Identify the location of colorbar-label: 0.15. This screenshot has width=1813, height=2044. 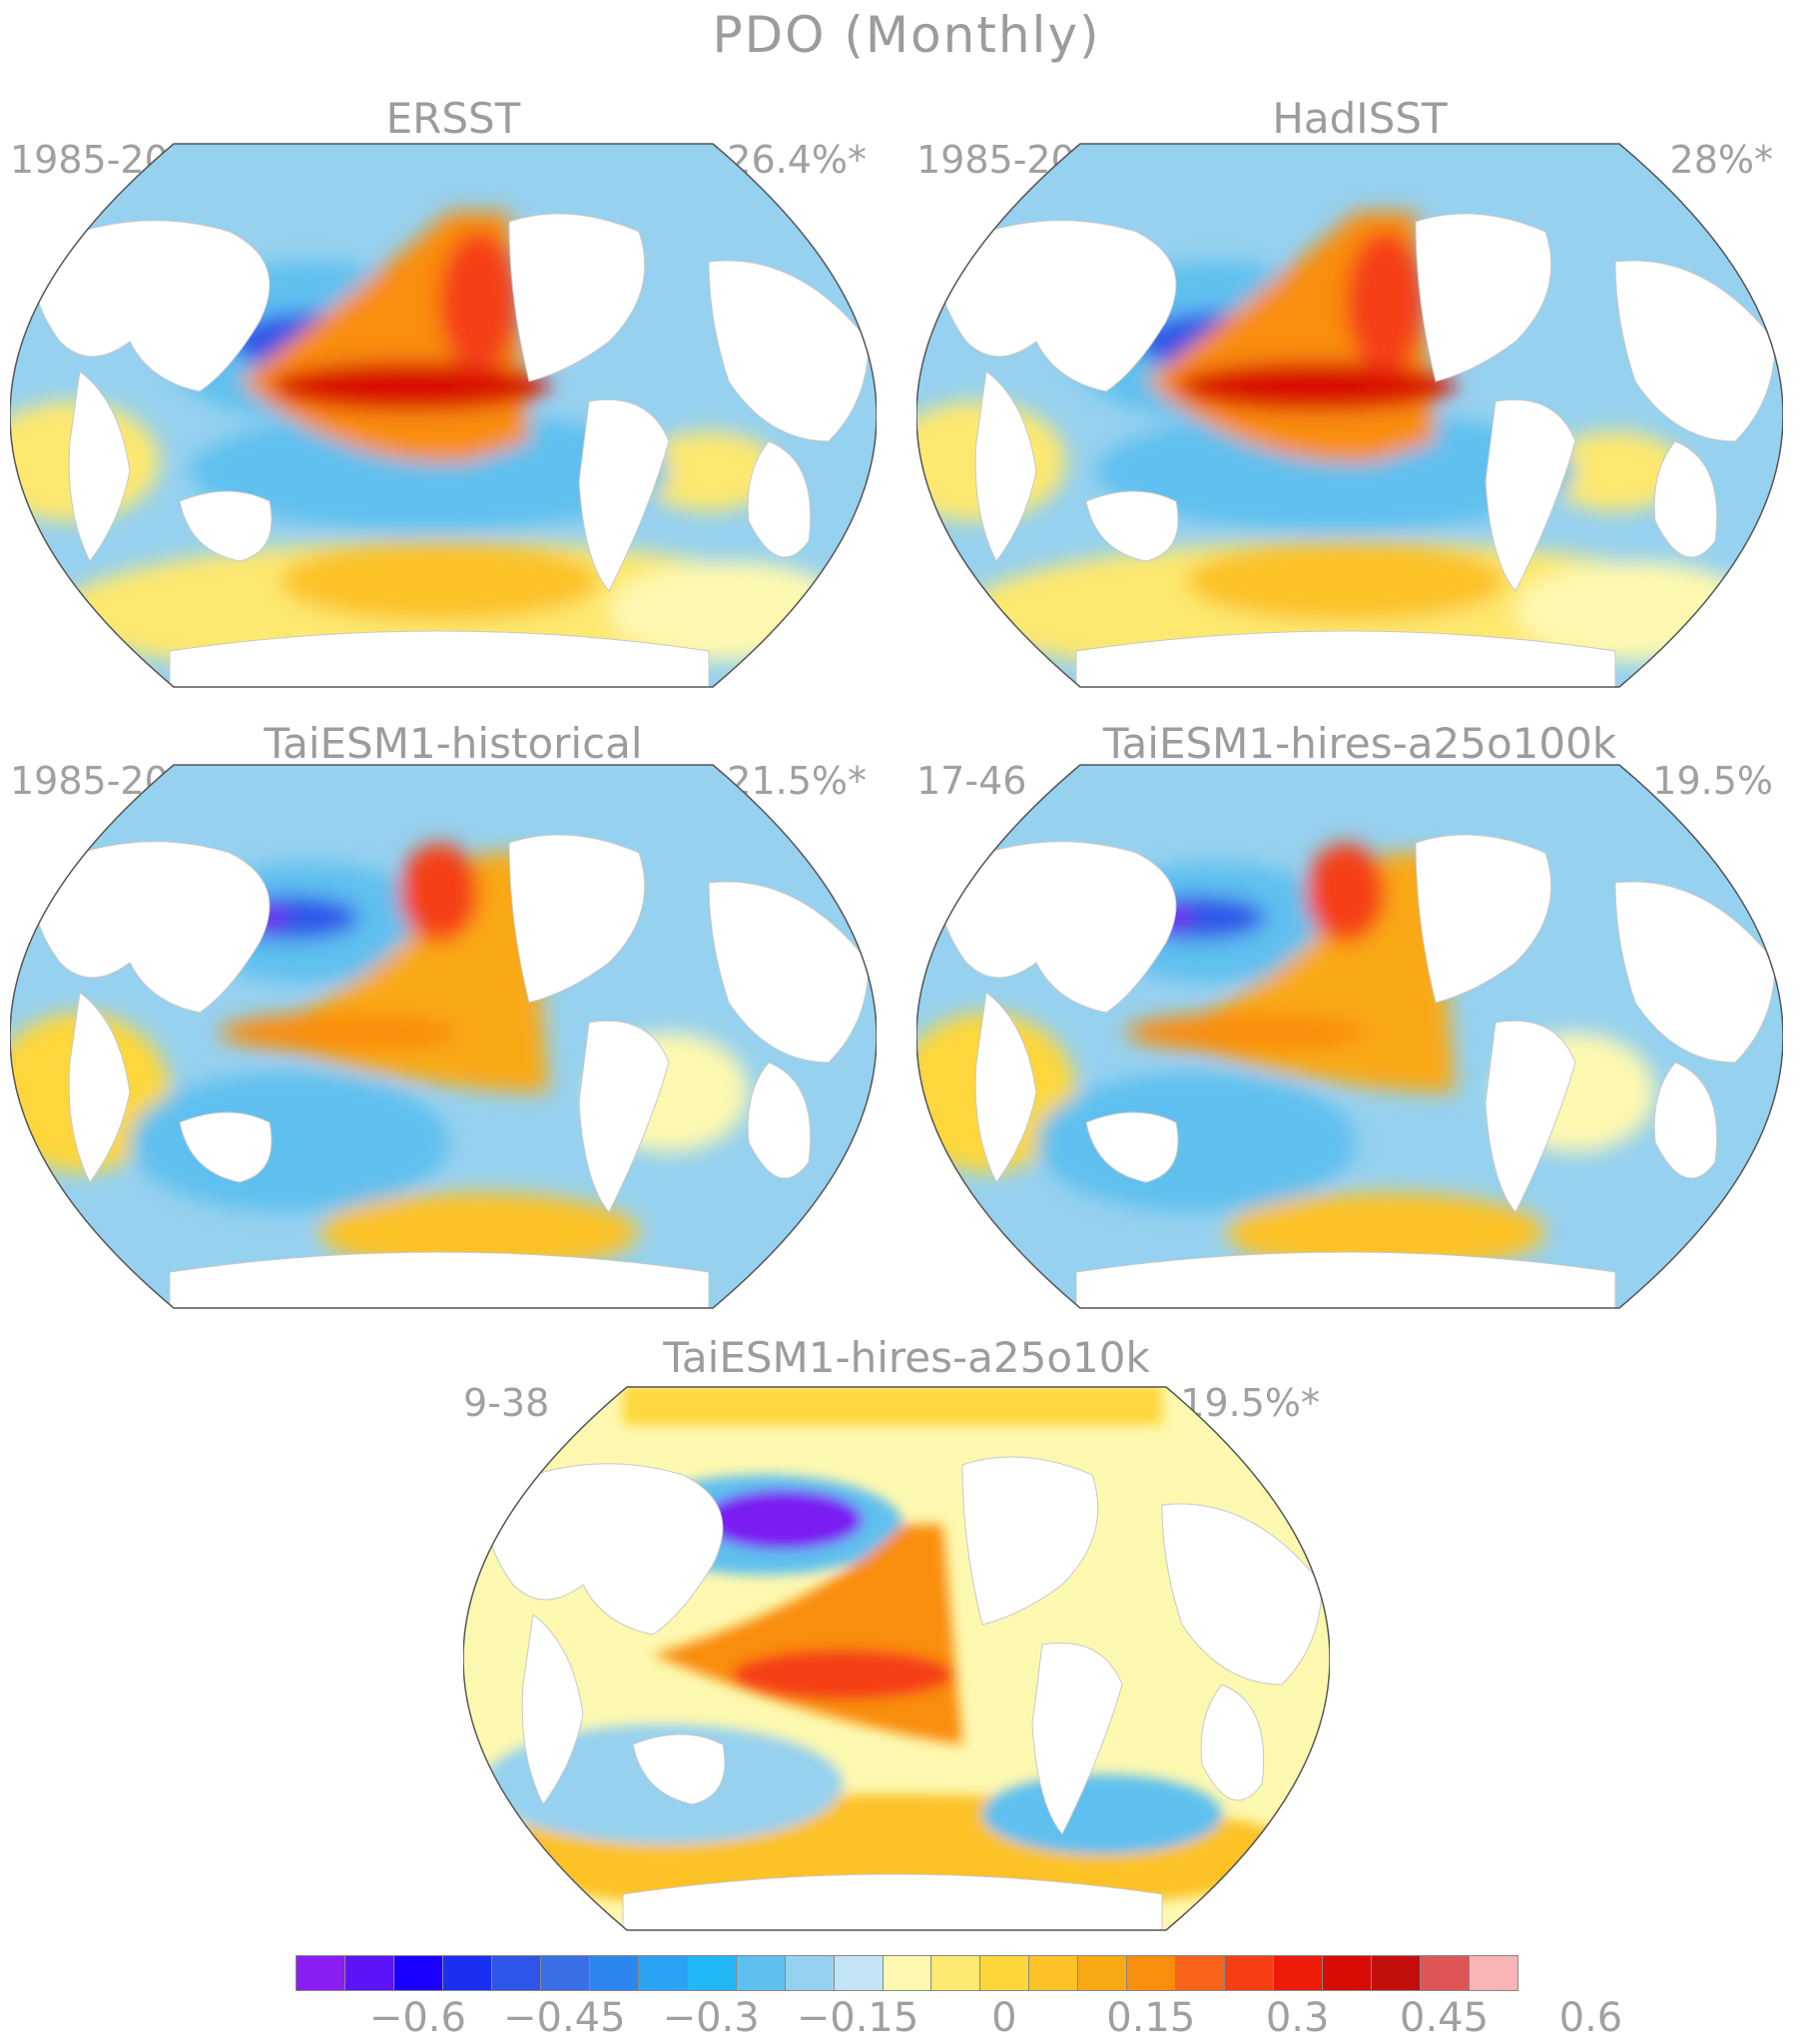
(1151, 2018).